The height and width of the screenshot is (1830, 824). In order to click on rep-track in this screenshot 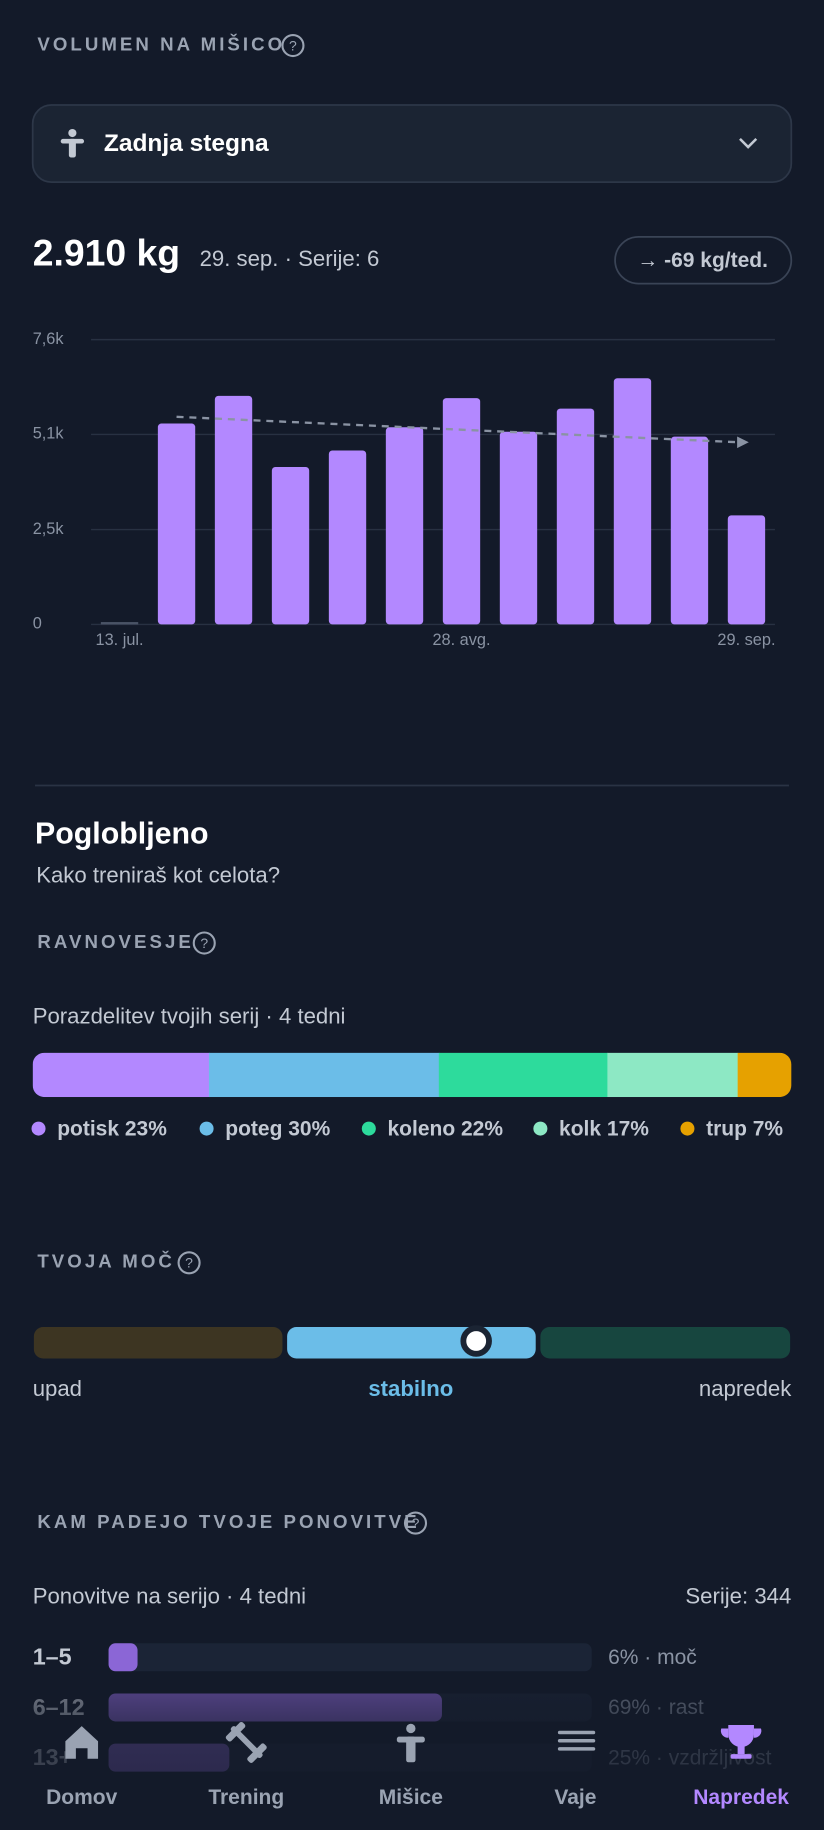, I will do `click(350, 1657)`.